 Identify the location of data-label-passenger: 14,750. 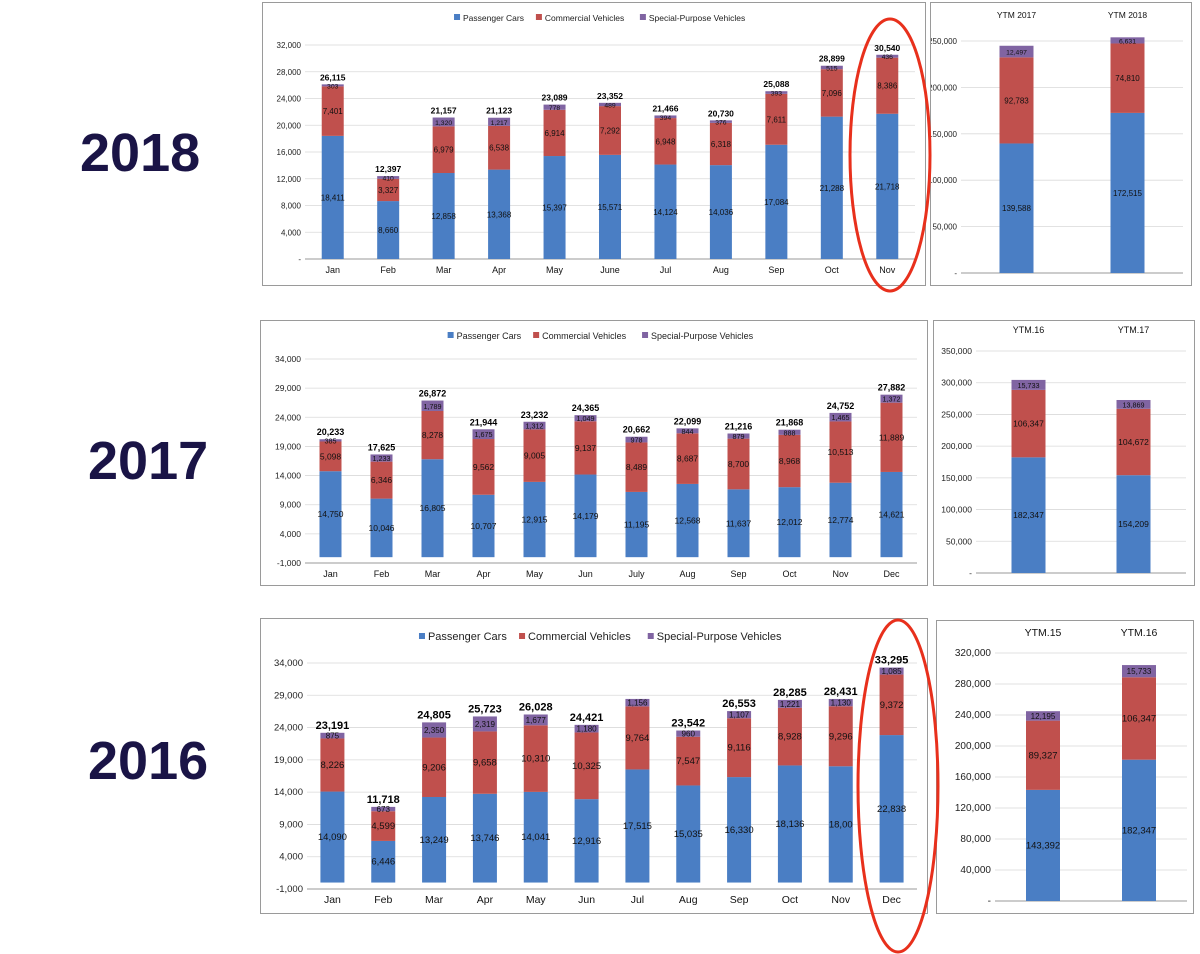
(331, 514).